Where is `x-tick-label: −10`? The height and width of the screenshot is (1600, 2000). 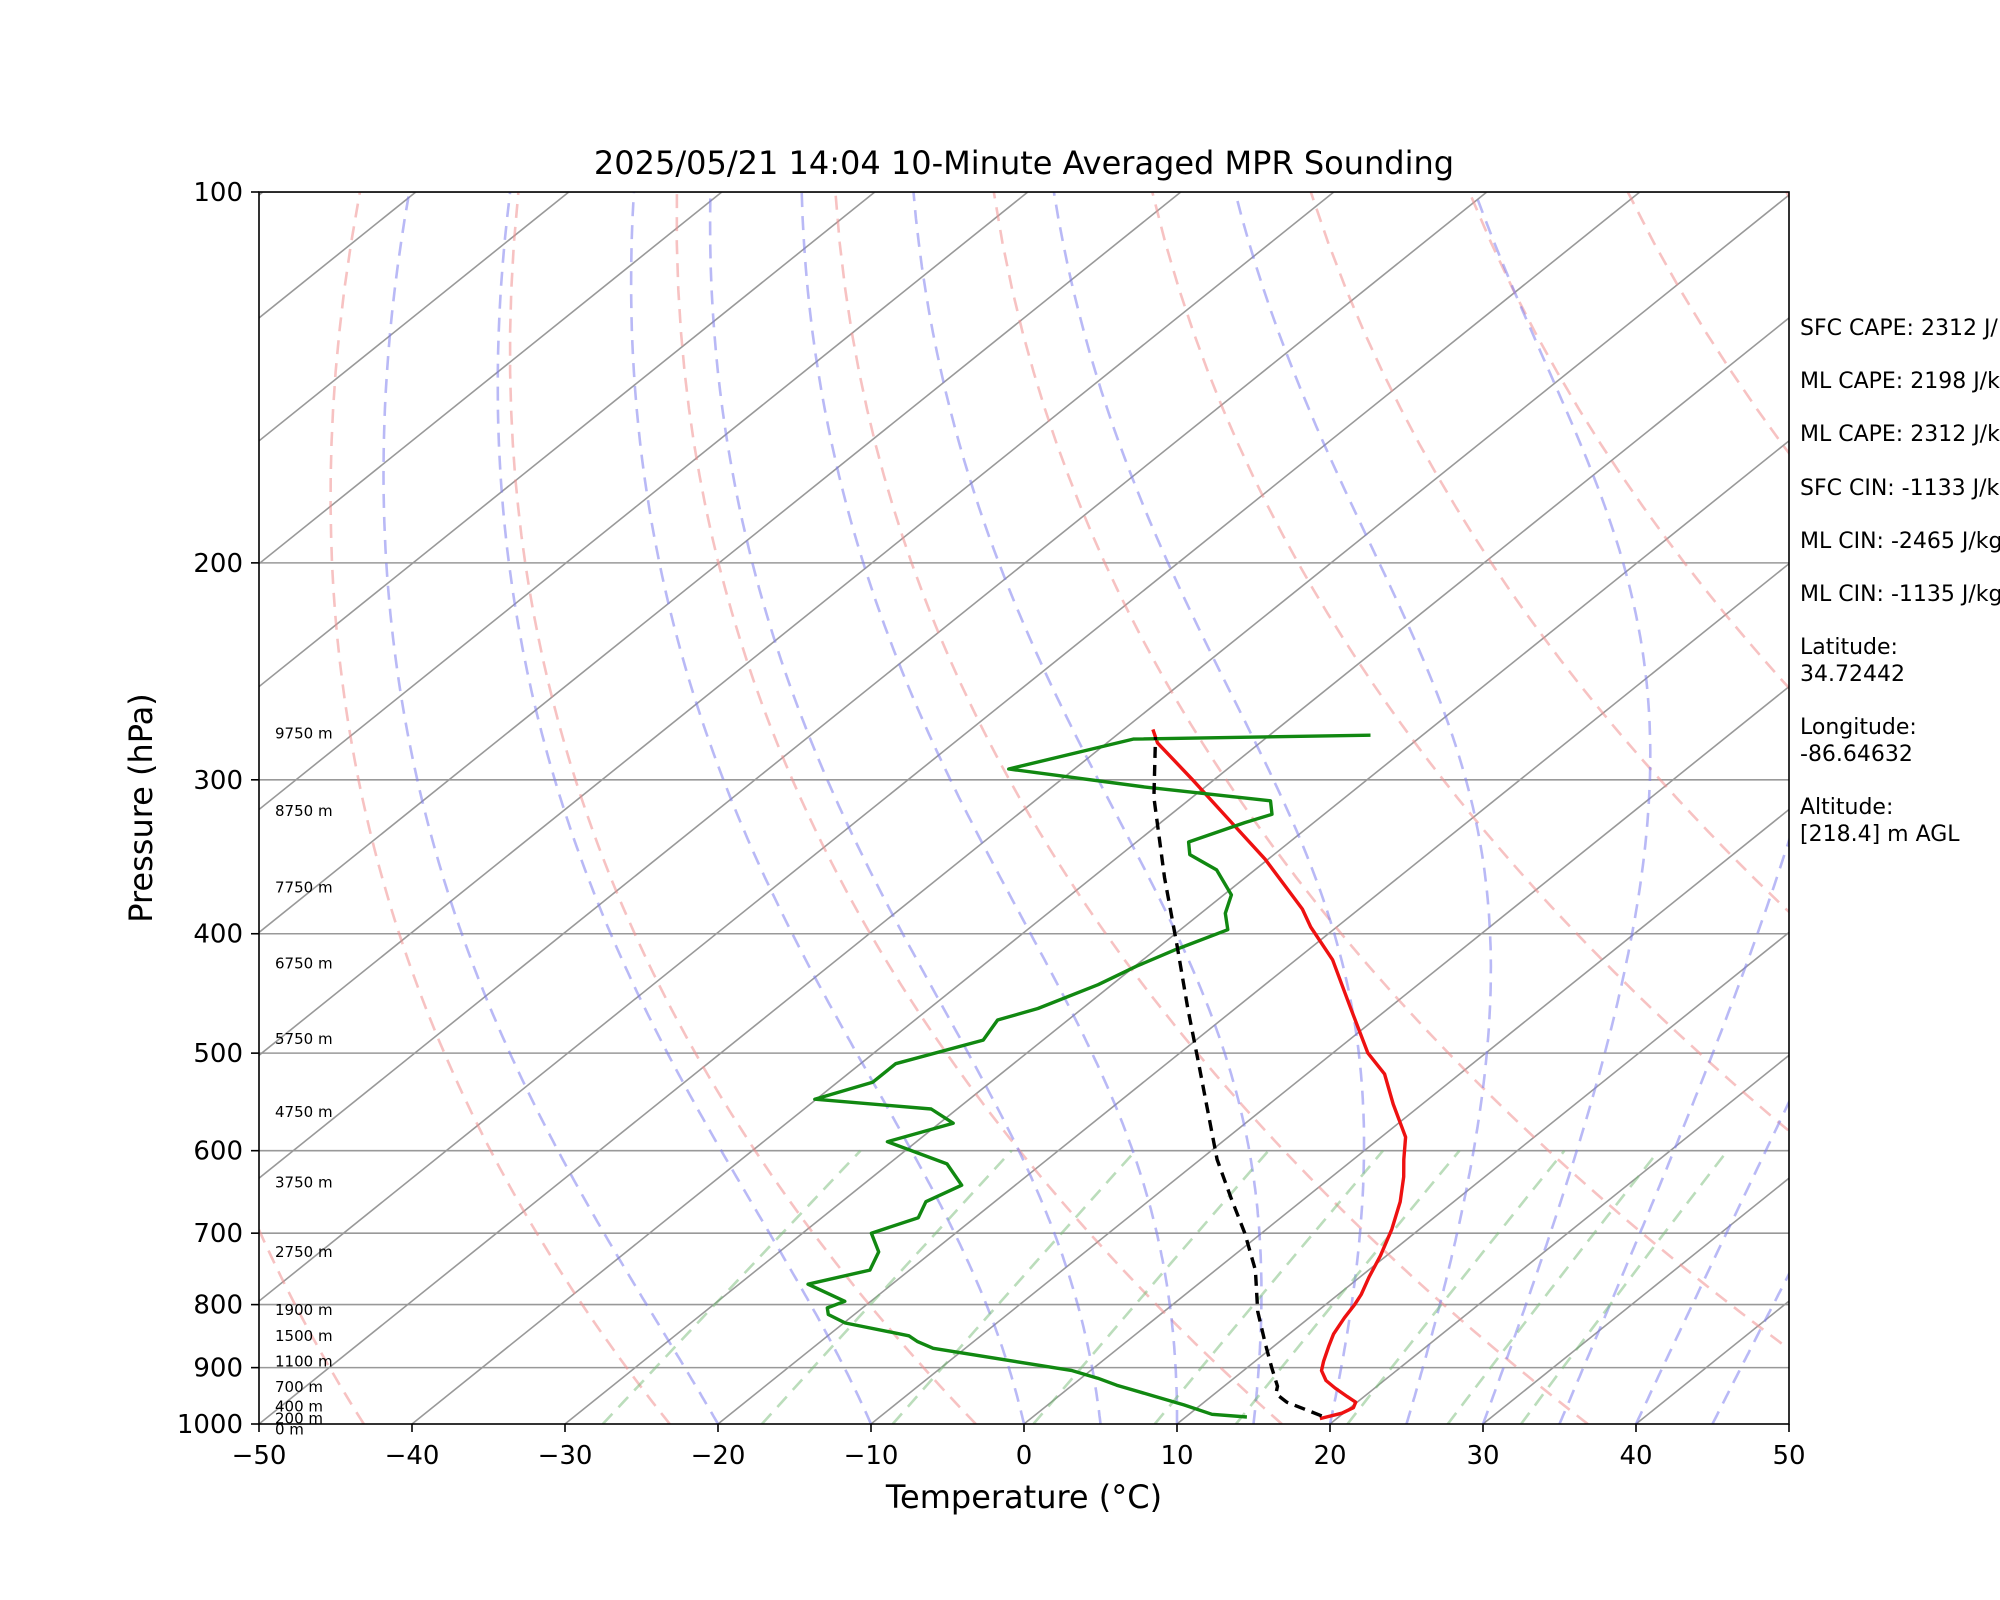
x-tick-label: −10 is located at coordinates (871, 1456).